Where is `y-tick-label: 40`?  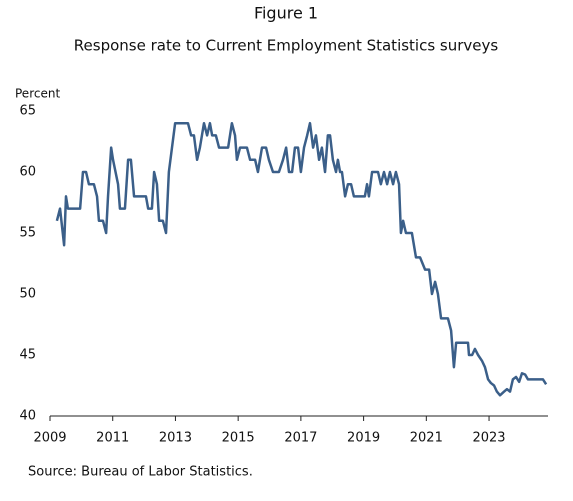
y-tick-label: 40 is located at coordinates (27, 416).